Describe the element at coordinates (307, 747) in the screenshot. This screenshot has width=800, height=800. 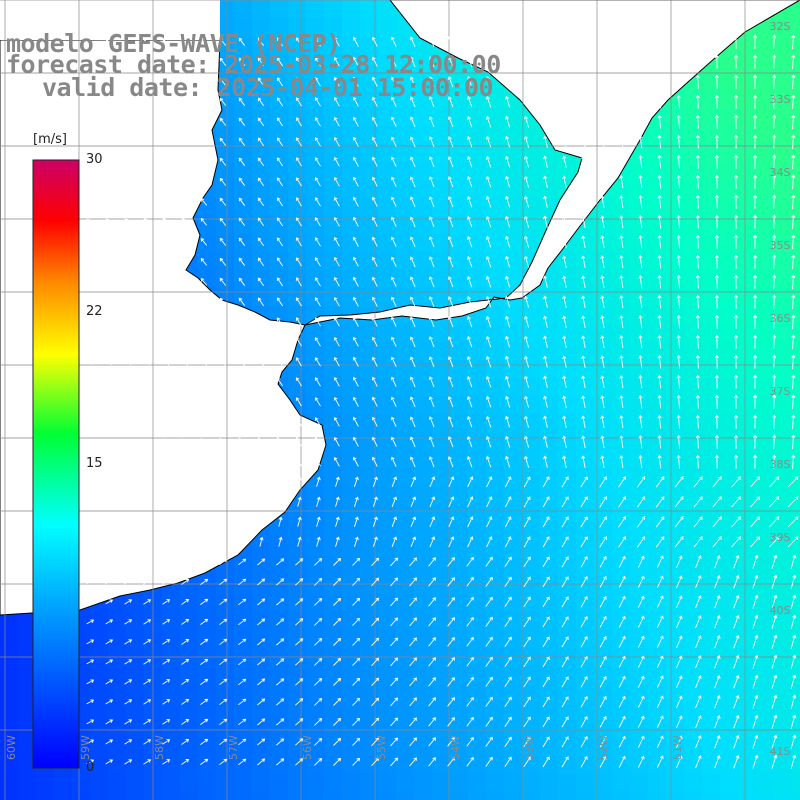
I see `longitude-label: 56W` at that location.